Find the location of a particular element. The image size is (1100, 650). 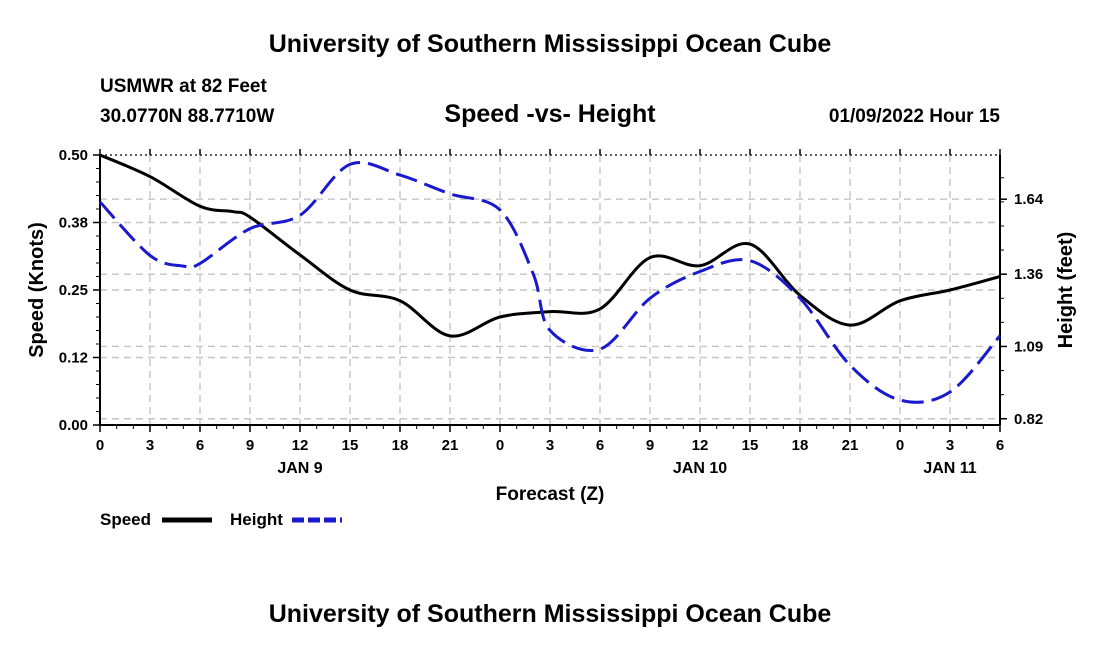

y2-tick-label: 0.82 is located at coordinates (1028, 419).